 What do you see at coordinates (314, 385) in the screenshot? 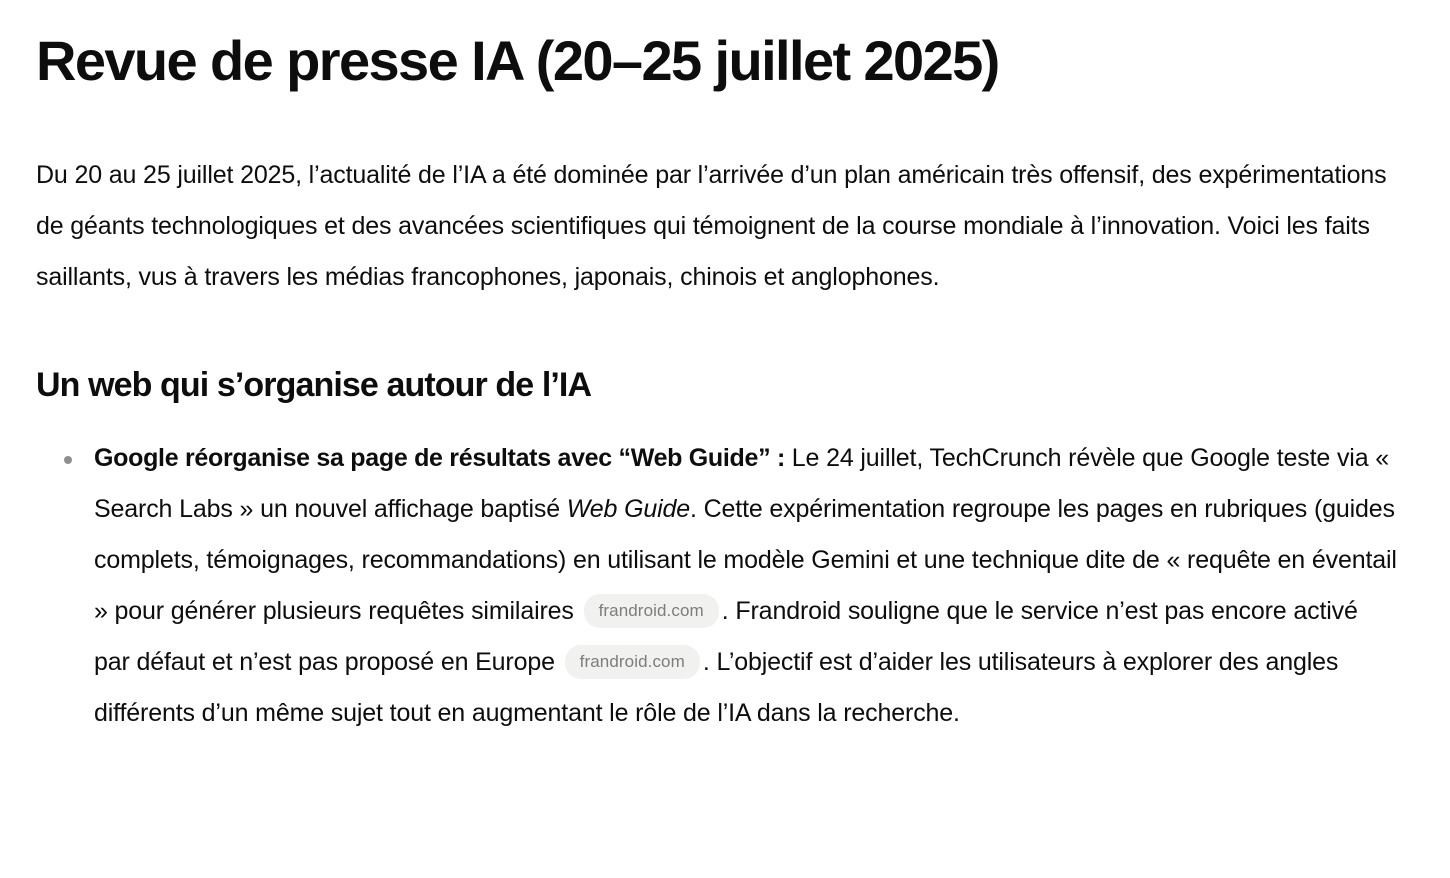
I see `section-heading-web-ia: Un web qui s’organise autour de l’IA` at bounding box center [314, 385].